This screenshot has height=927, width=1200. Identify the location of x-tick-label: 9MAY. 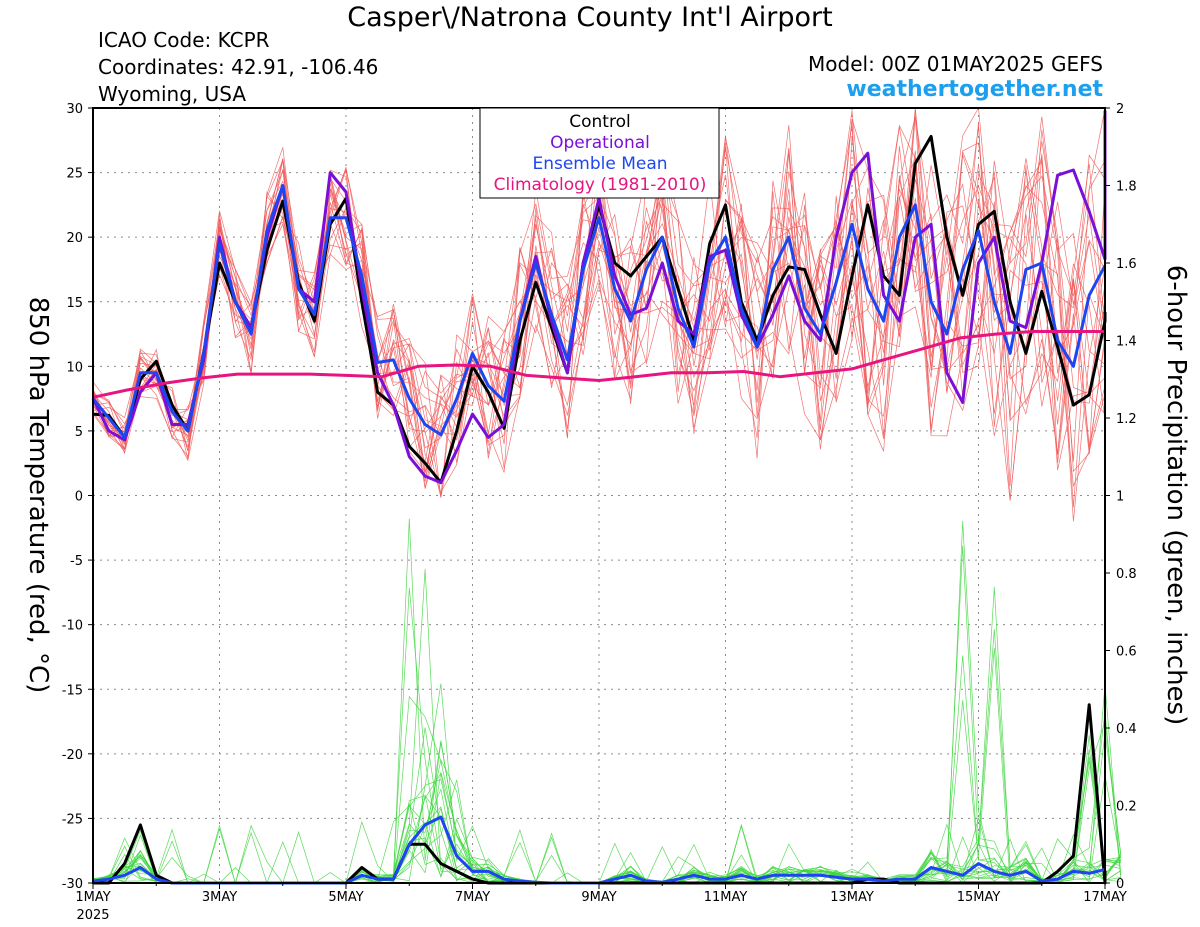
(598, 897).